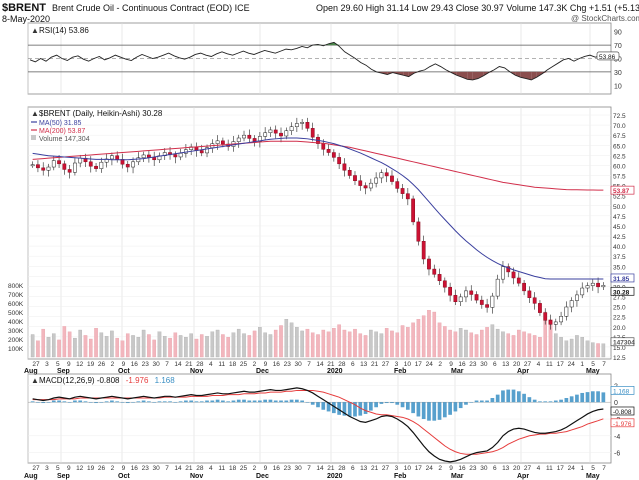 Image resolution: width=639 pixels, height=480 pixels. Describe the element at coordinates (621, 292) in the screenshot. I see `close-value-tag-text: 30.28` at that location.